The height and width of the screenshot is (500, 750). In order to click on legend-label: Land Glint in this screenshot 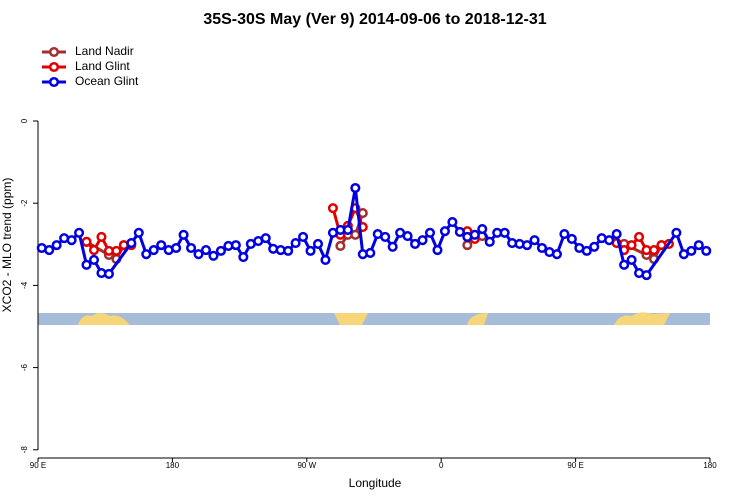, I will do `click(102, 66)`.